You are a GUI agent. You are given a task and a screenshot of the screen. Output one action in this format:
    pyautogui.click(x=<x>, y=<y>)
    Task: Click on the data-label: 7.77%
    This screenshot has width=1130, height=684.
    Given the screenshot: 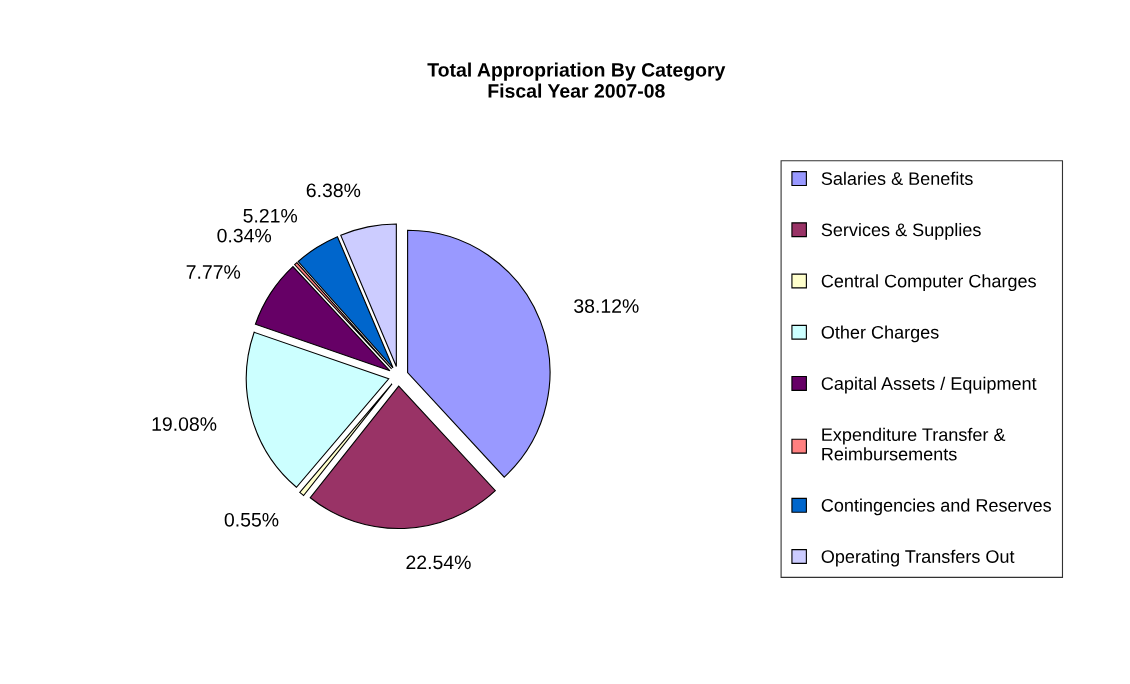 What is the action you would take?
    pyautogui.click(x=213, y=272)
    